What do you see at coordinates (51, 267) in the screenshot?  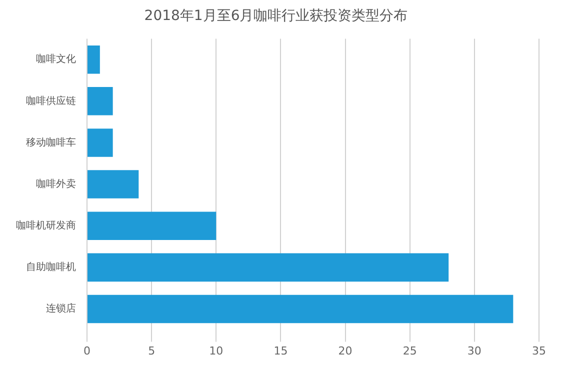 I see `y-tick-label: 自助咖啡机` at bounding box center [51, 267].